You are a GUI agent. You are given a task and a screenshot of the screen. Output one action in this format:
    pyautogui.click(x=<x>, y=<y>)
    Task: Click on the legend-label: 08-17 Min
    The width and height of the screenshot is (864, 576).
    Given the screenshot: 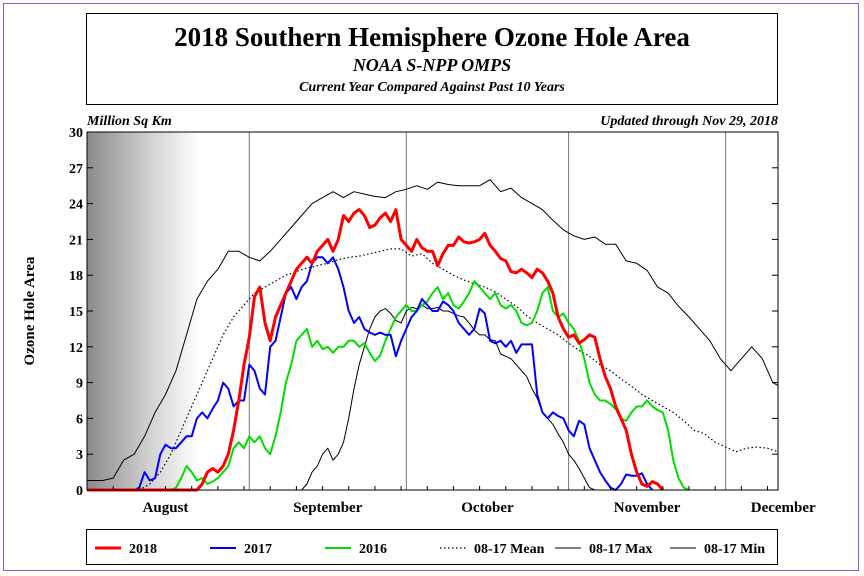 What is the action you would take?
    pyautogui.click(x=734, y=549)
    